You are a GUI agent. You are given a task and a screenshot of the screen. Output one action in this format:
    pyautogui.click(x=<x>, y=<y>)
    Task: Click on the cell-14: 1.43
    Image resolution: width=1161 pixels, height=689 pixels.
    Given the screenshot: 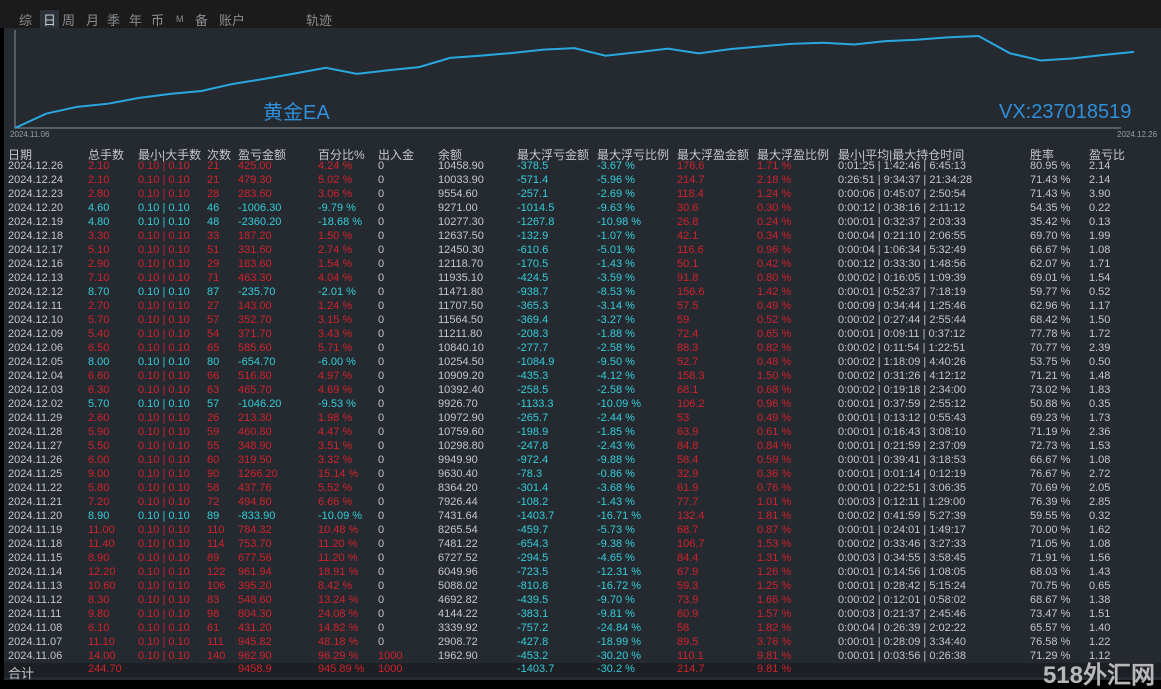 What is the action you would take?
    pyautogui.click(x=1100, y=572)
    